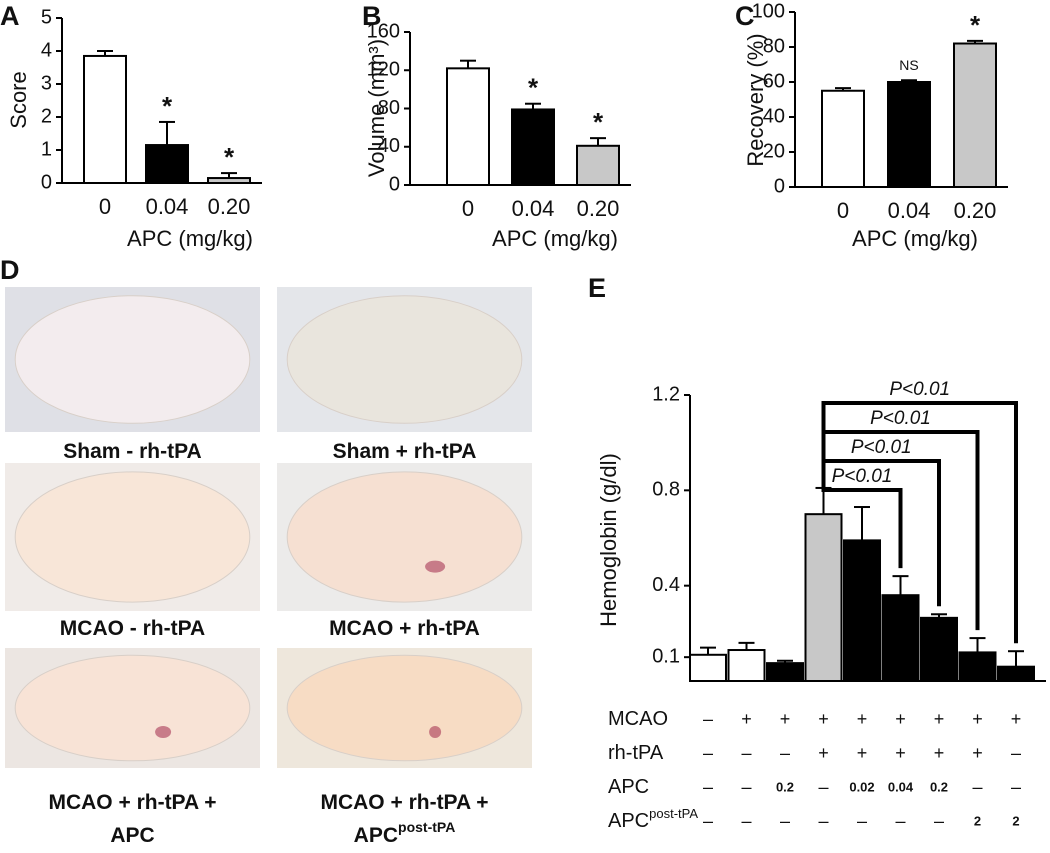 The image size is (1050, 853). Describe the element at coordinates (46, 83) in the screenshot. I see `y-tick-label: 3` at that location.